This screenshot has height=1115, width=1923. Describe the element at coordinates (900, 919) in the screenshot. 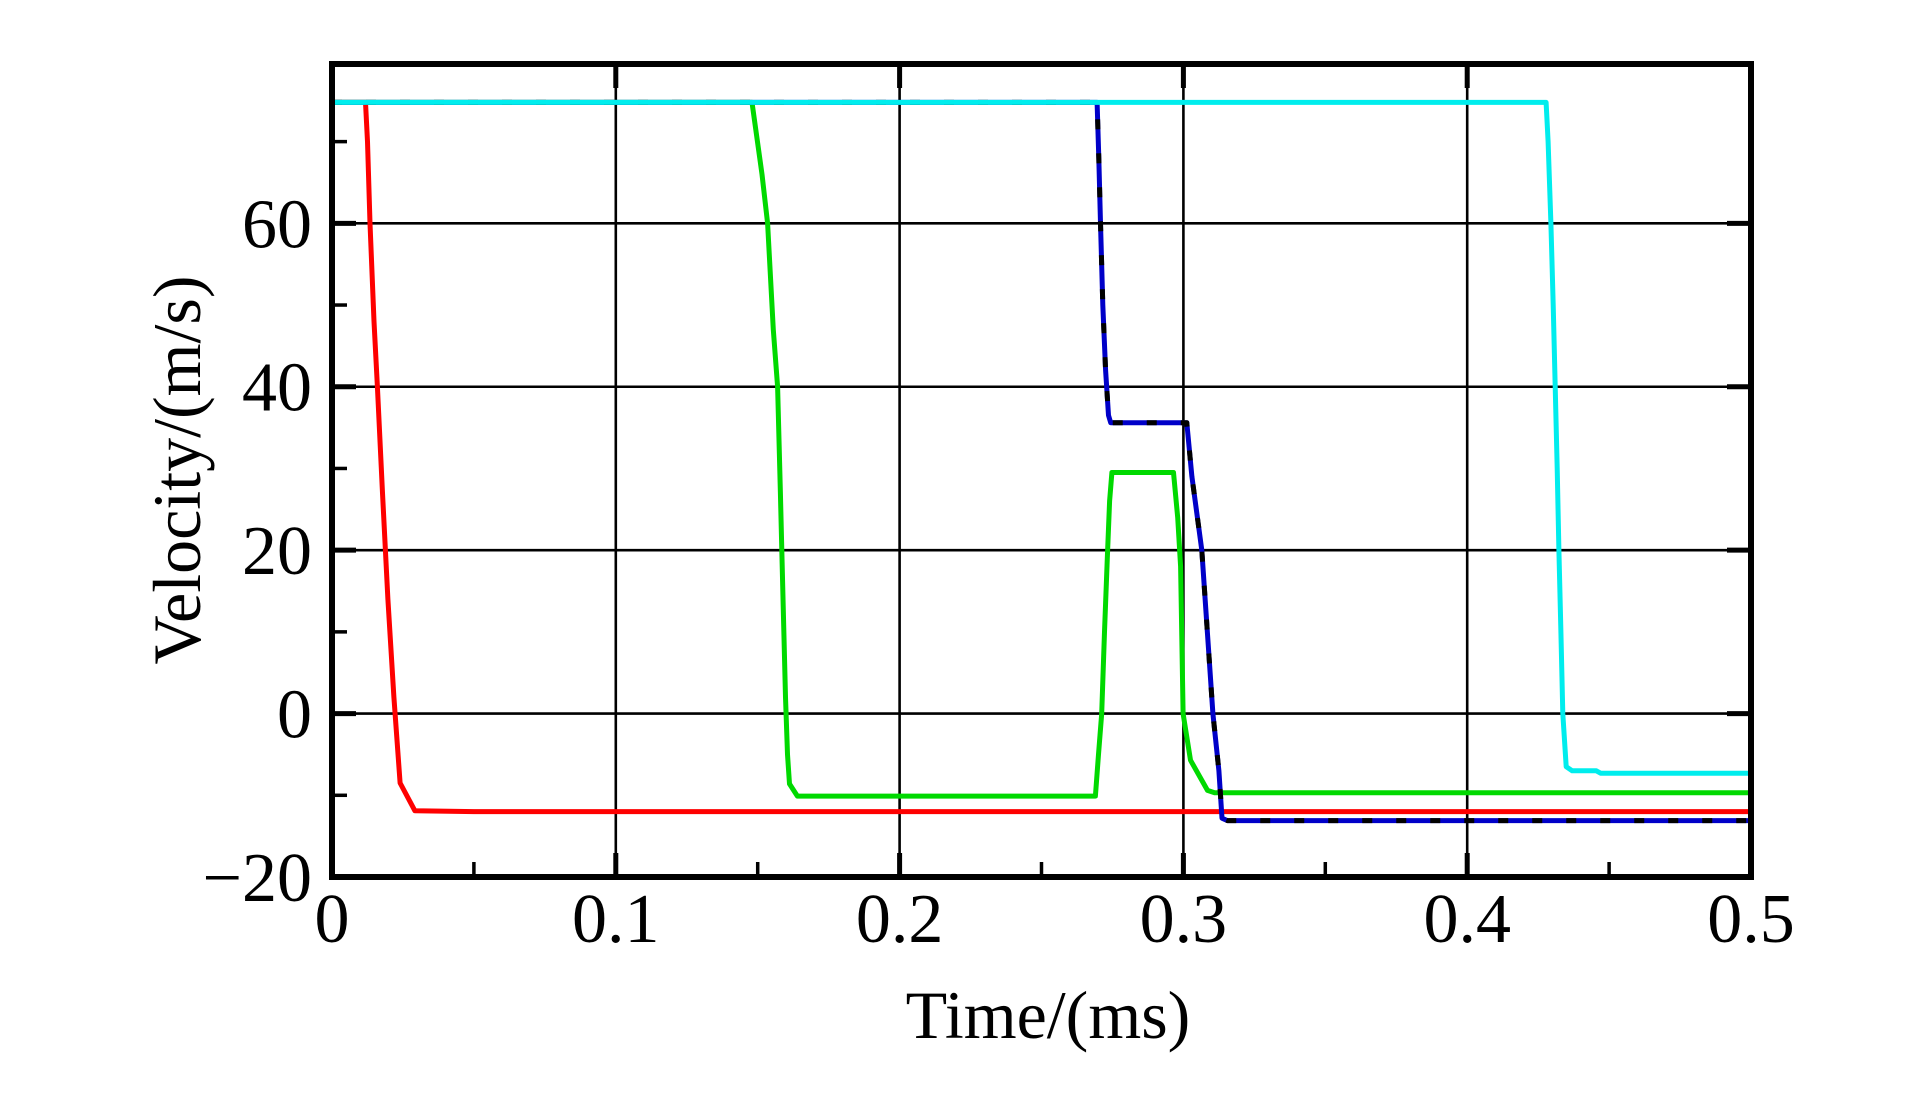

I see `x-tick-label: 0.2` at that location.